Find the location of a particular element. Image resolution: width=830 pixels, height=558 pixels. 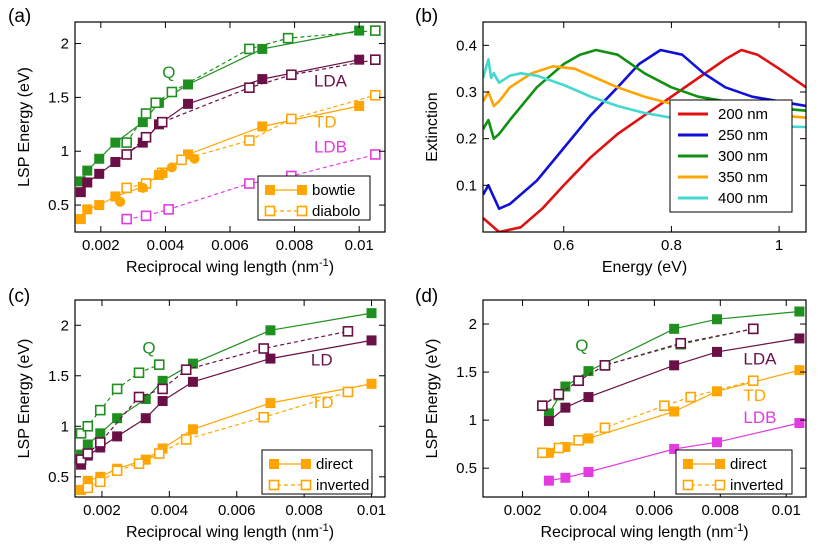

series-annotation: Q is located at coordinates (168, 72).